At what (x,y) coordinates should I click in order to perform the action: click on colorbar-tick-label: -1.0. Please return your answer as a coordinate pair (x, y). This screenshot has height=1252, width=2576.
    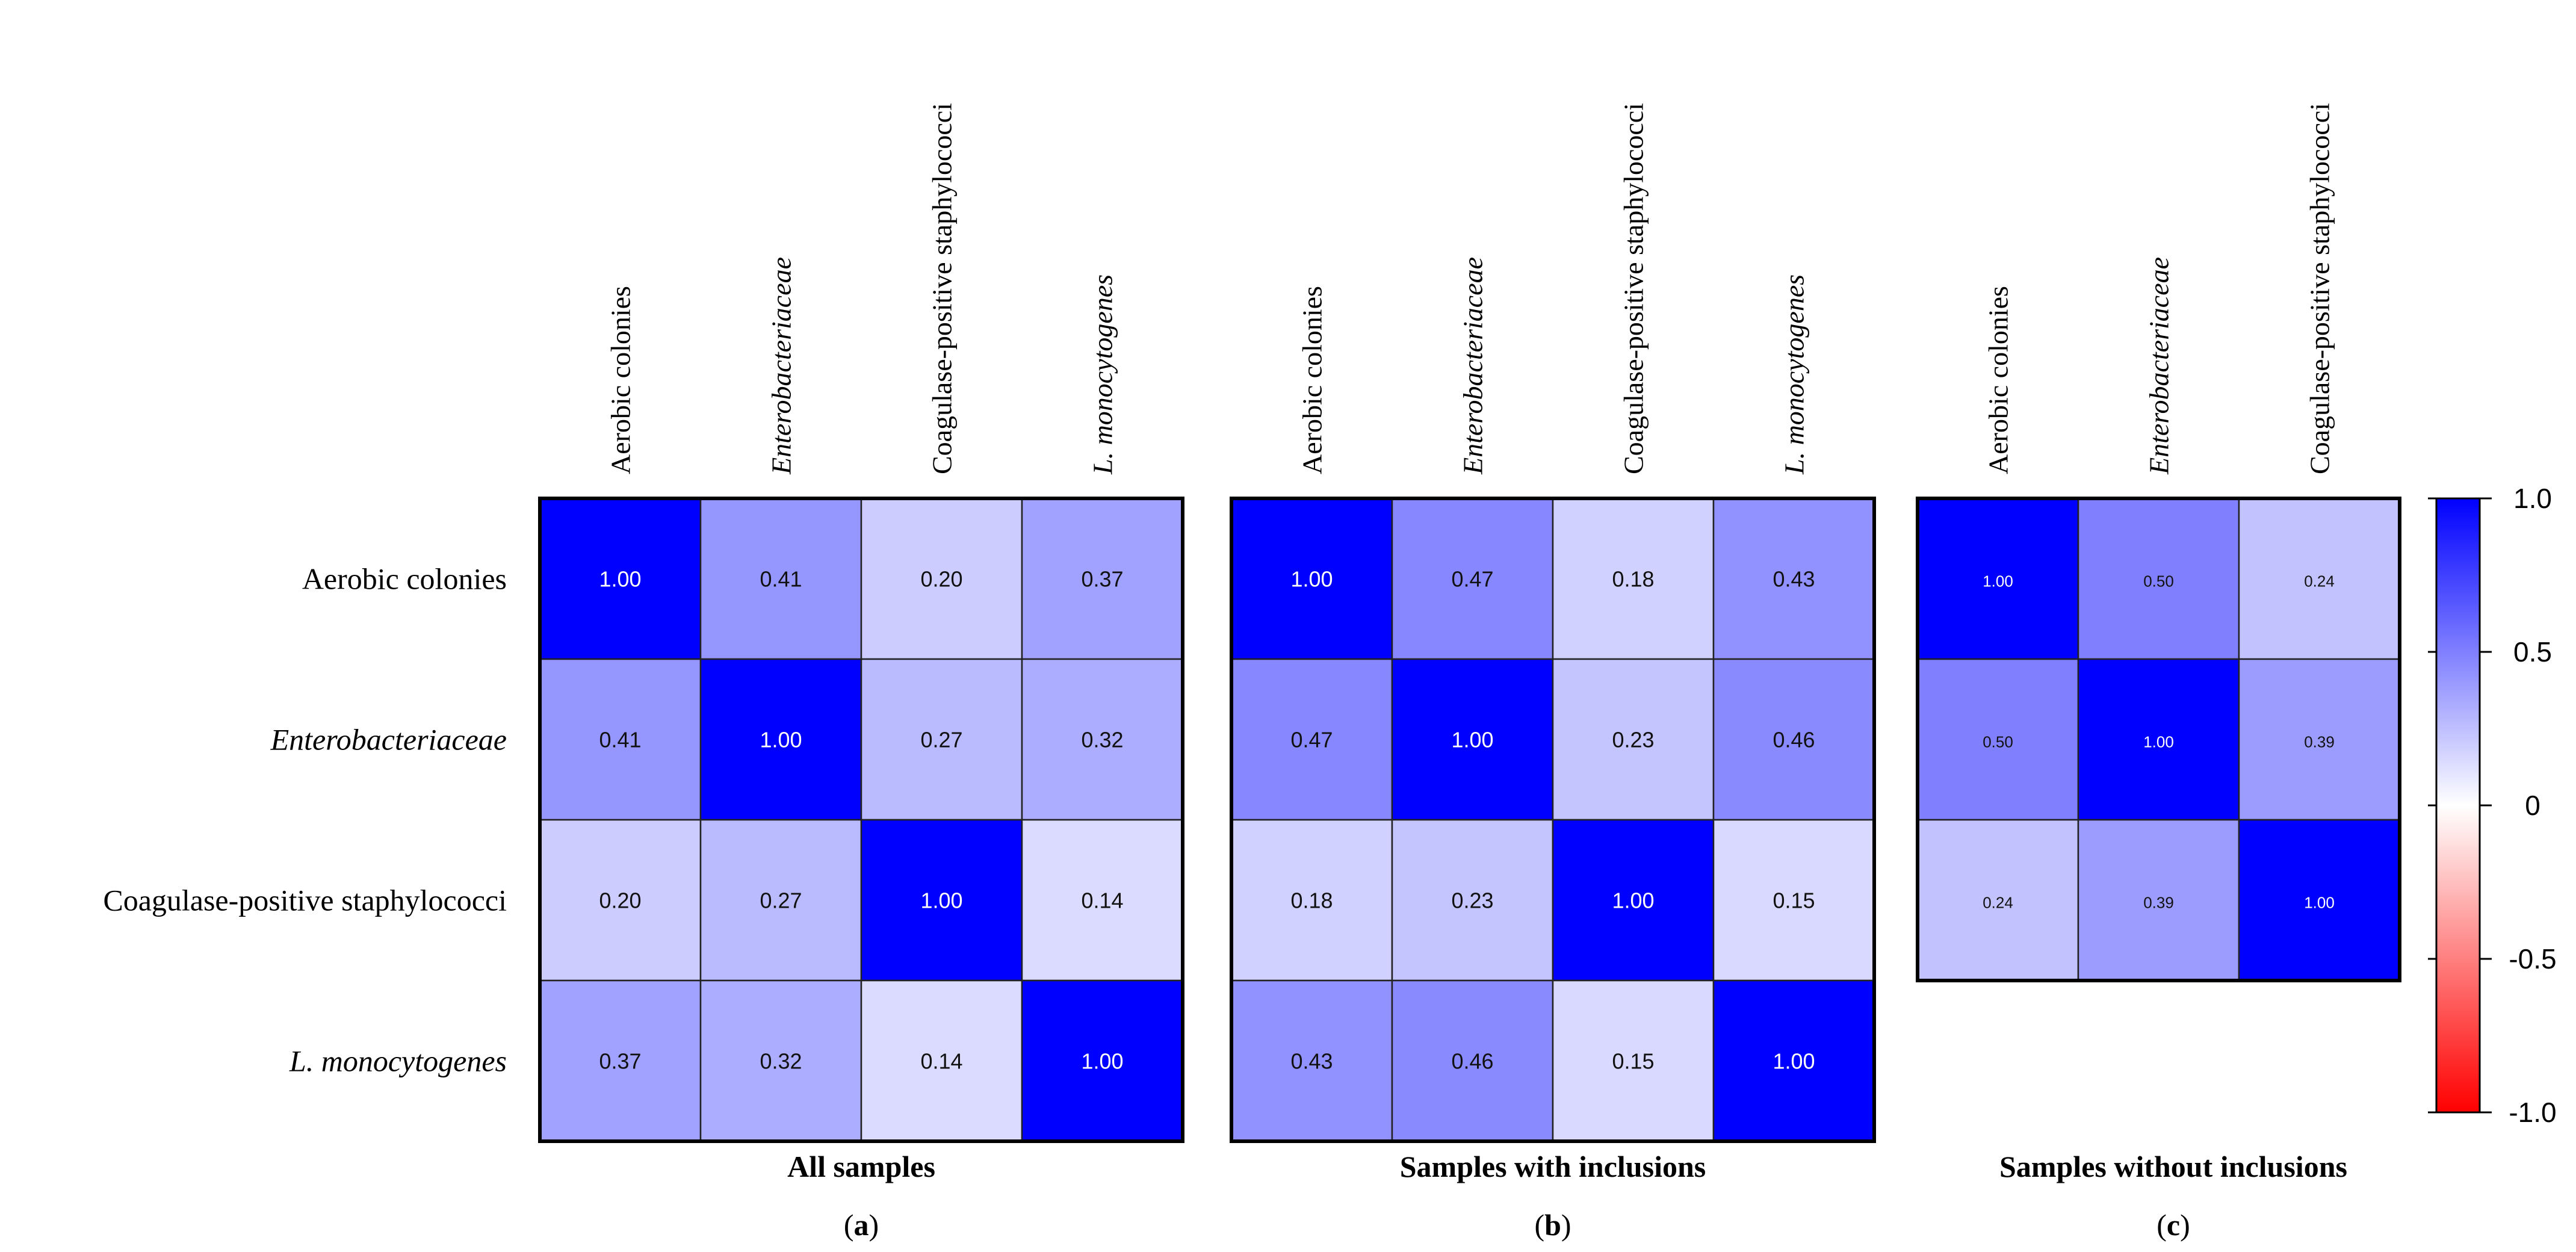
    Looking at the image, I should click on (2532, 1112).